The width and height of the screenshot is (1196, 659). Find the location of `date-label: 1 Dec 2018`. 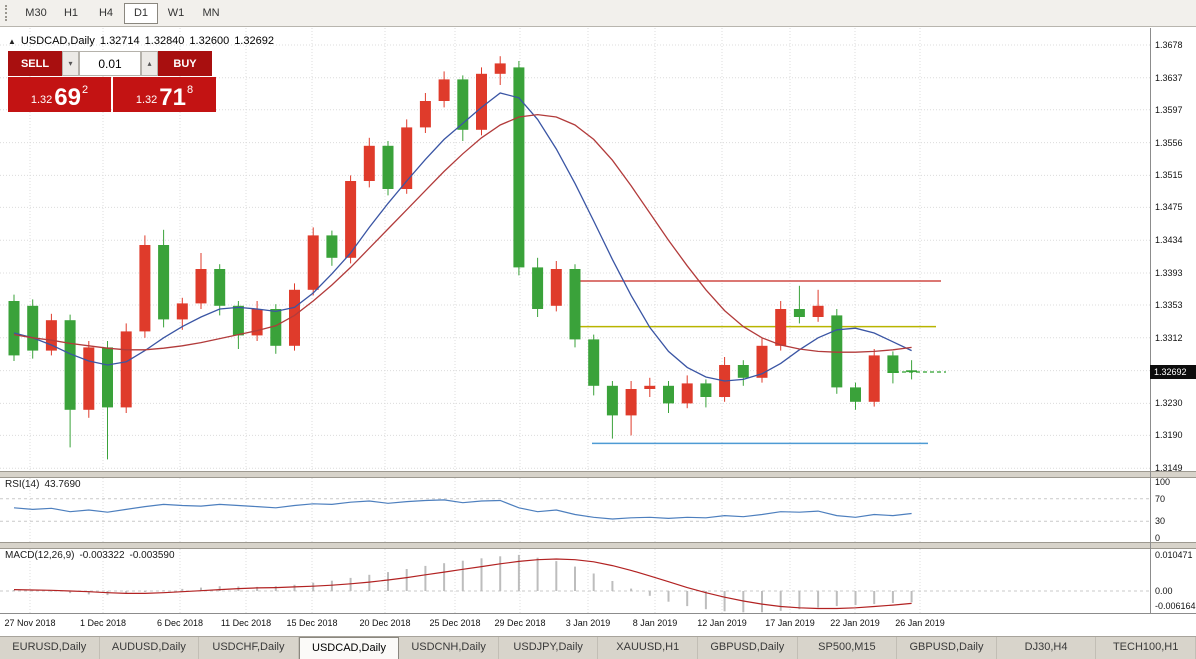

date-label: 1 Dec 2018 is located at coordinates (103, 623).